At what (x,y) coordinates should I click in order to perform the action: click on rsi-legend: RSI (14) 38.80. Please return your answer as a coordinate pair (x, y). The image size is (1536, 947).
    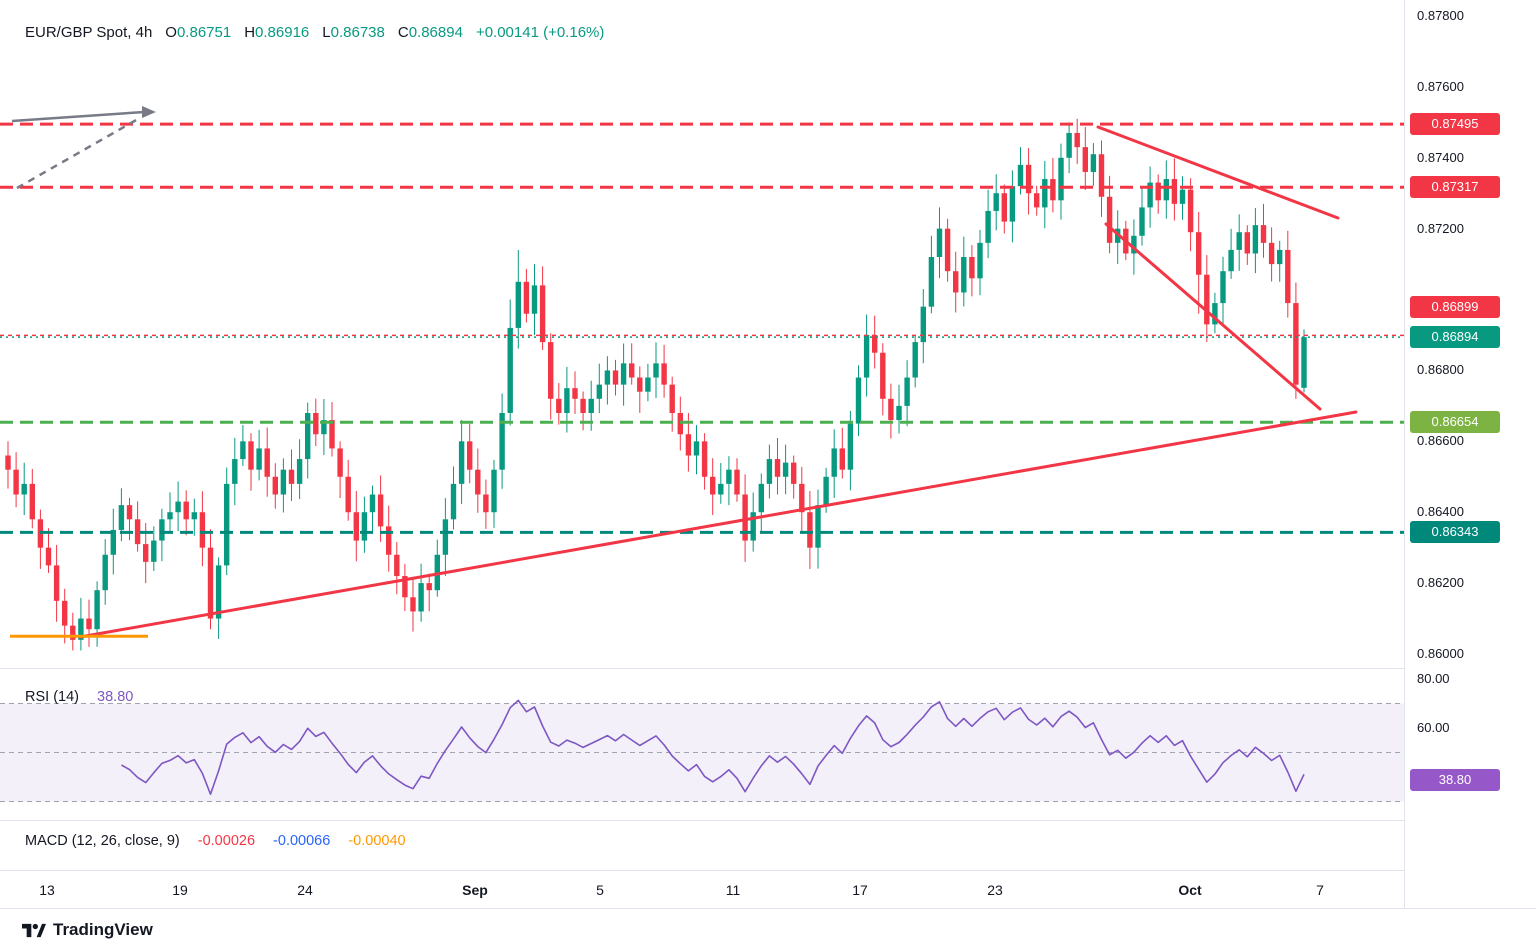
    Looking at the image, I should click on (79, 697).